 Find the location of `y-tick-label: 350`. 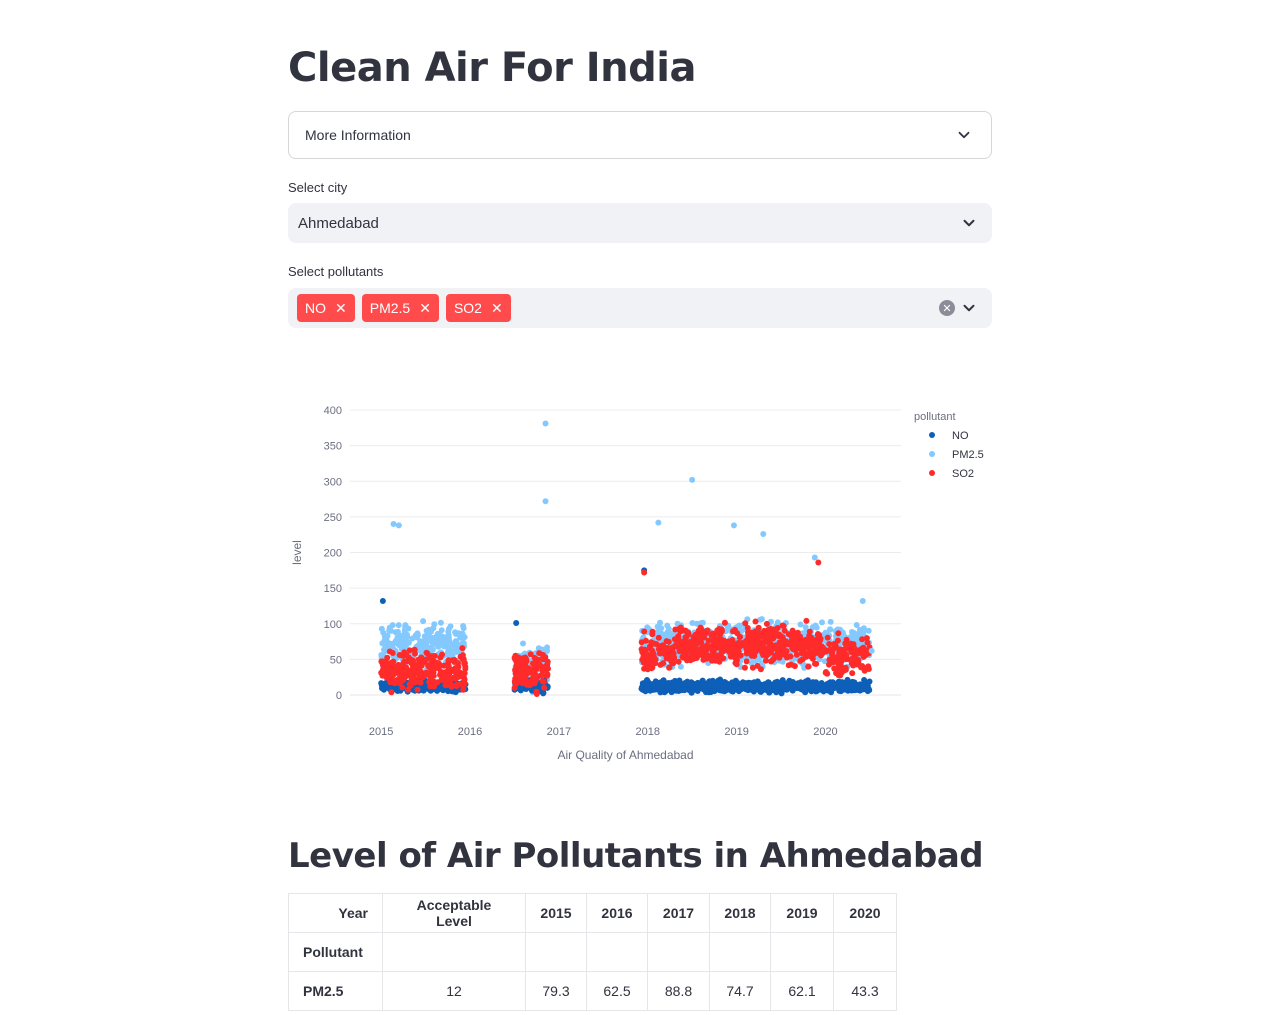

y-tick-label: 350 is located at coordinates (333, 447).